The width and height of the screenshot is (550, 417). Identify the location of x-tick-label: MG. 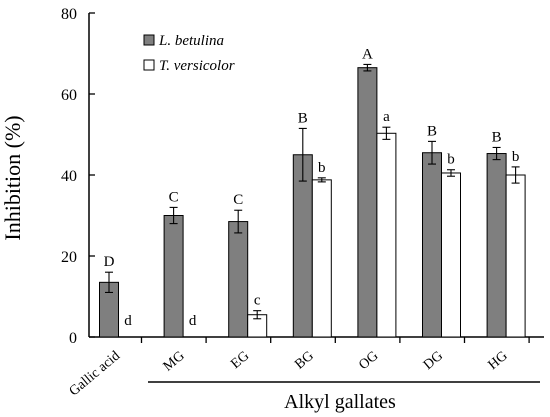
(174, 362).